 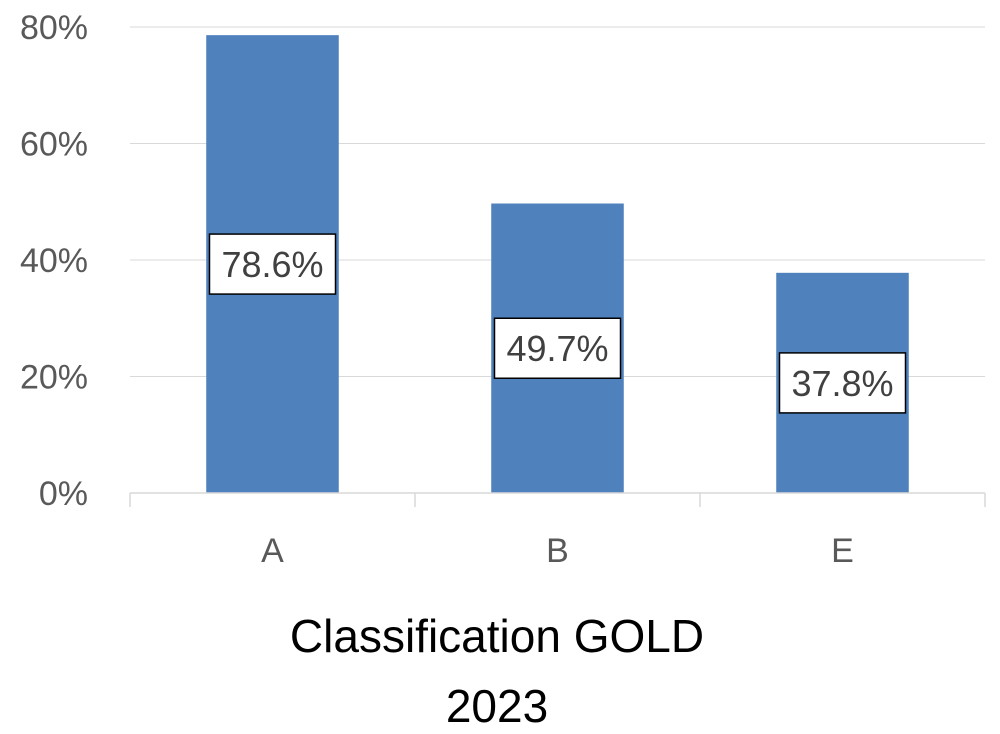 I want to click on y-tick-label: 0%, so click(x=63, y=494).